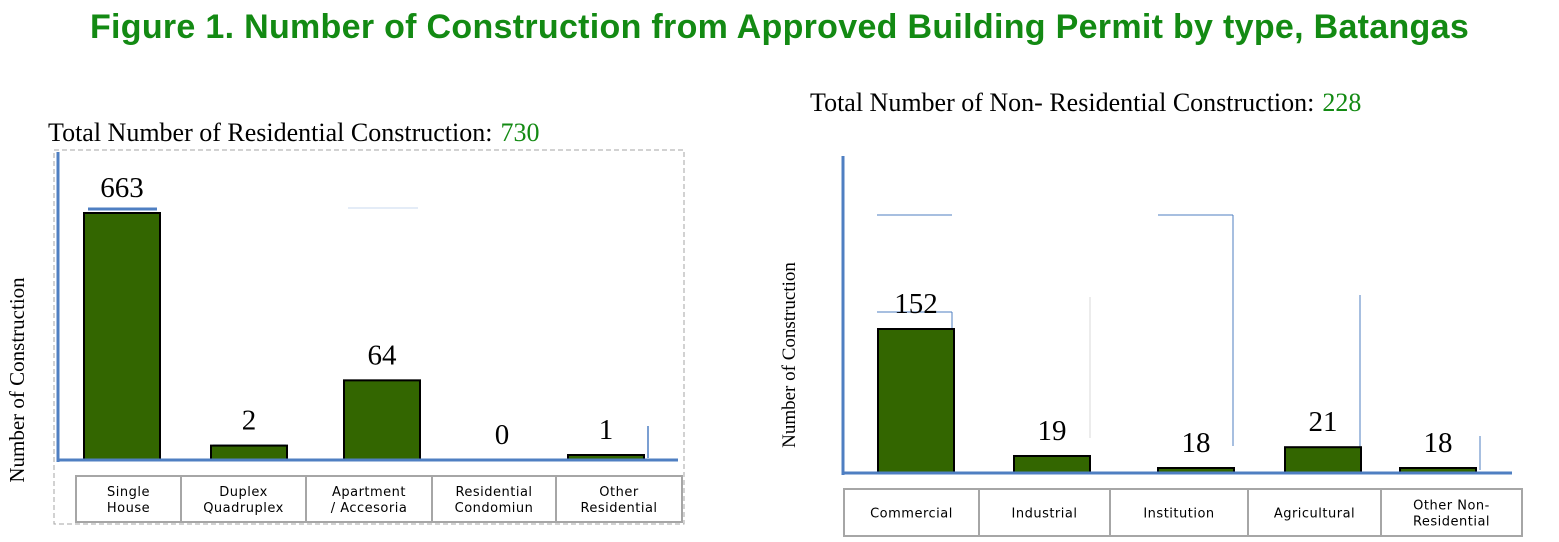  I want to click on chart-header-total: 730, so click(519, 132).